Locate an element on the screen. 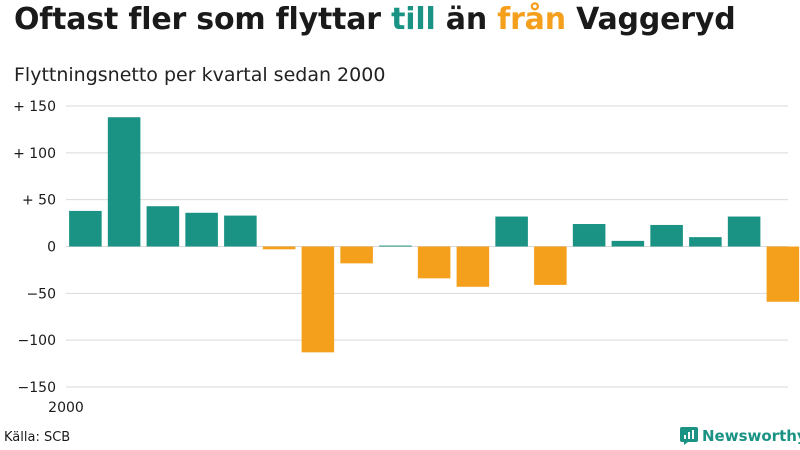  brand-name: Newsworthy is located at coordinates (751, 436).